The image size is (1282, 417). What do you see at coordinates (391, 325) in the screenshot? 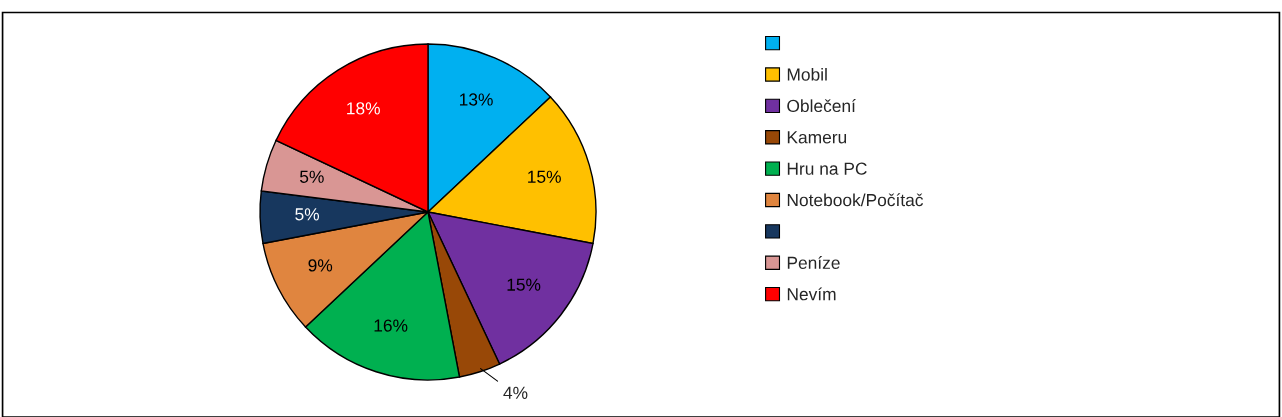
I see `data-label: 16%` at bounding box center [391, 325].